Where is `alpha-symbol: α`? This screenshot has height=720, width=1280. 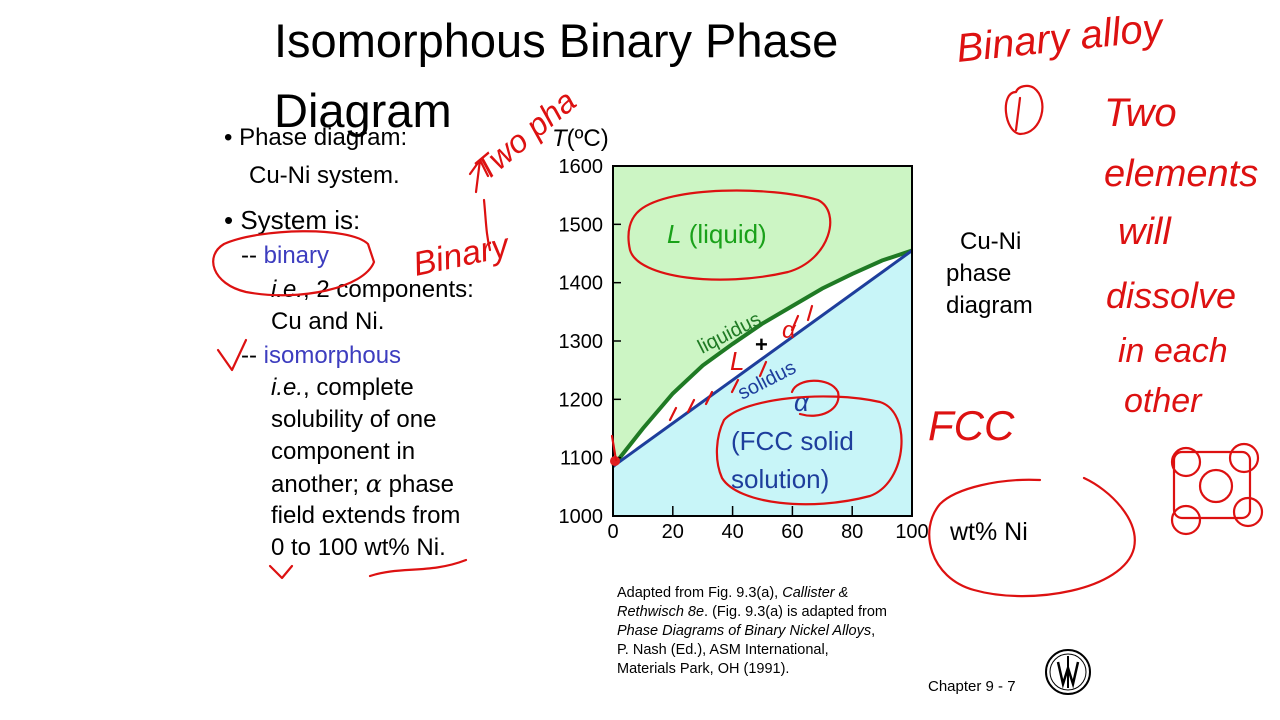
alpha-symbol: α is located at coordinates (373, 484).